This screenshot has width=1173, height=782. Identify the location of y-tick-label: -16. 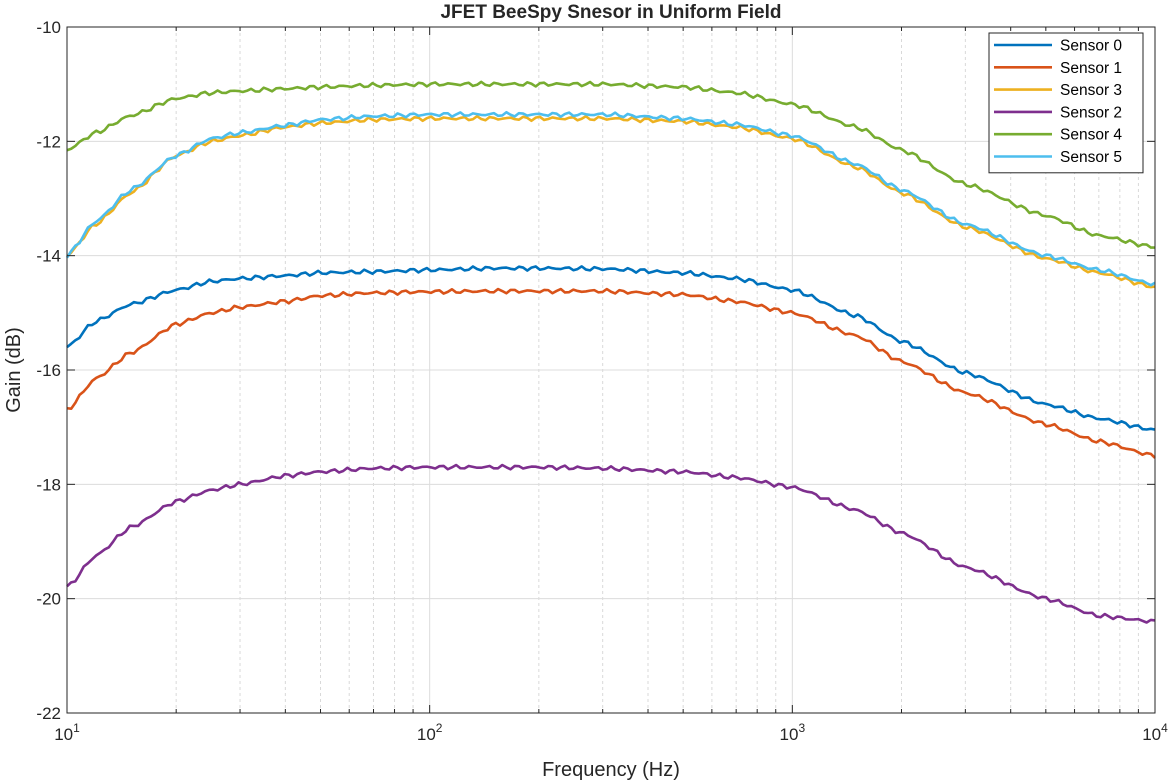
(48, 370).